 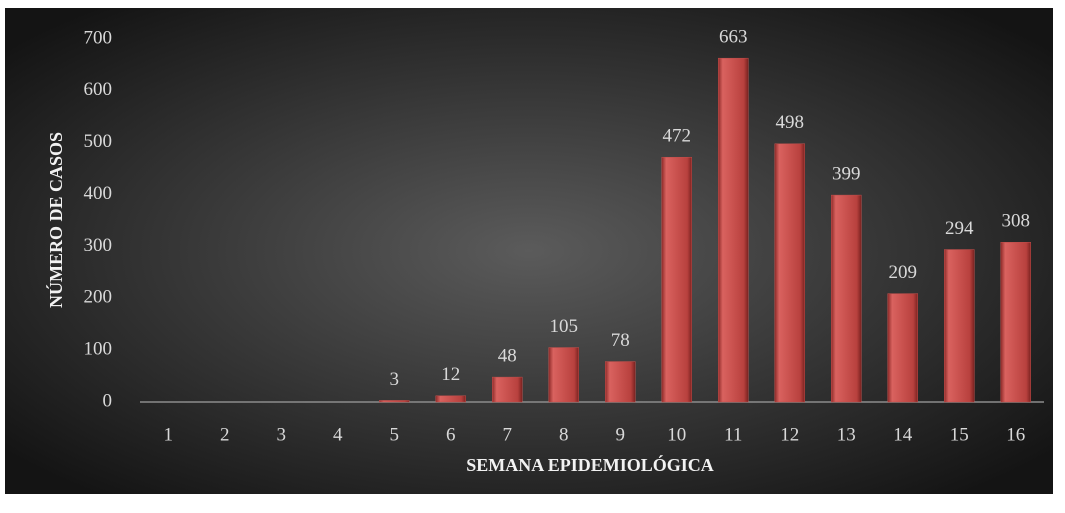 I want to click on x-tick-label: 8, so click(x=564, y=434).